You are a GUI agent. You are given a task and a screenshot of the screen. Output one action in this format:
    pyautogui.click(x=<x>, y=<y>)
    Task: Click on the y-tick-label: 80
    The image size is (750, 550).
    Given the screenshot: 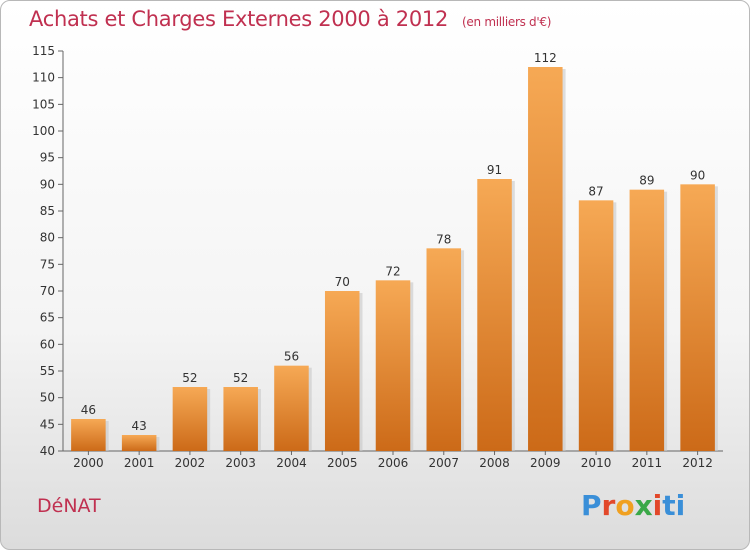 What is the action you would take?
    pyautogui.click(x=47, y=238)
    